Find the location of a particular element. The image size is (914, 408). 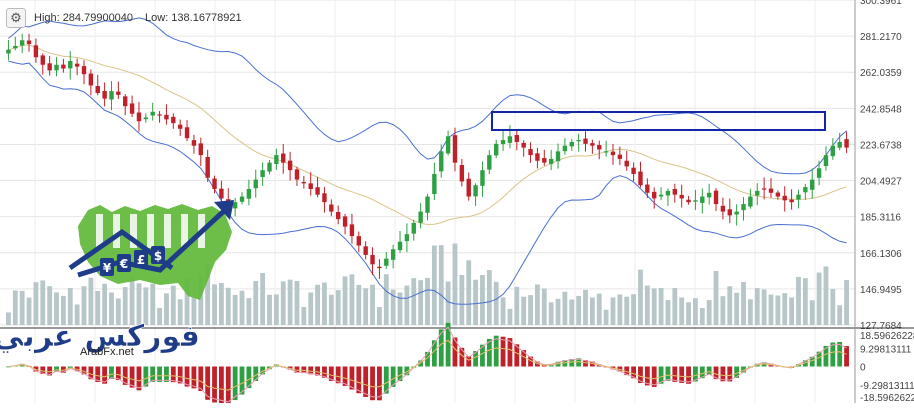

oscillator-tick-label: -18.59626228 is located at coordinates (887, 398).